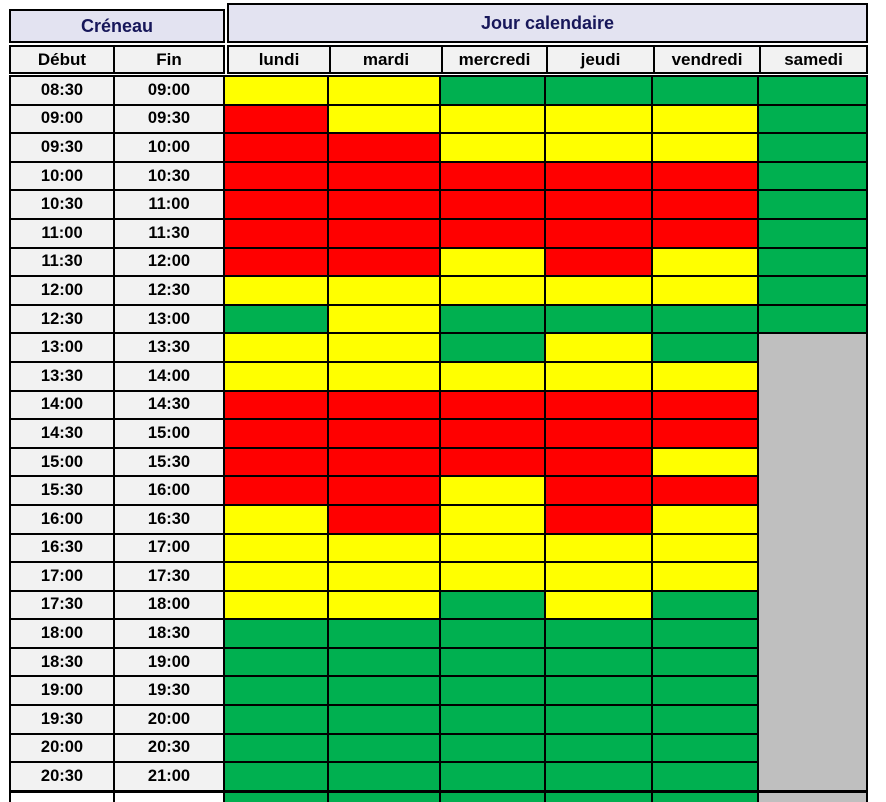  I want to click on slot-cell-vendredi-18:30, so click(705, 662).